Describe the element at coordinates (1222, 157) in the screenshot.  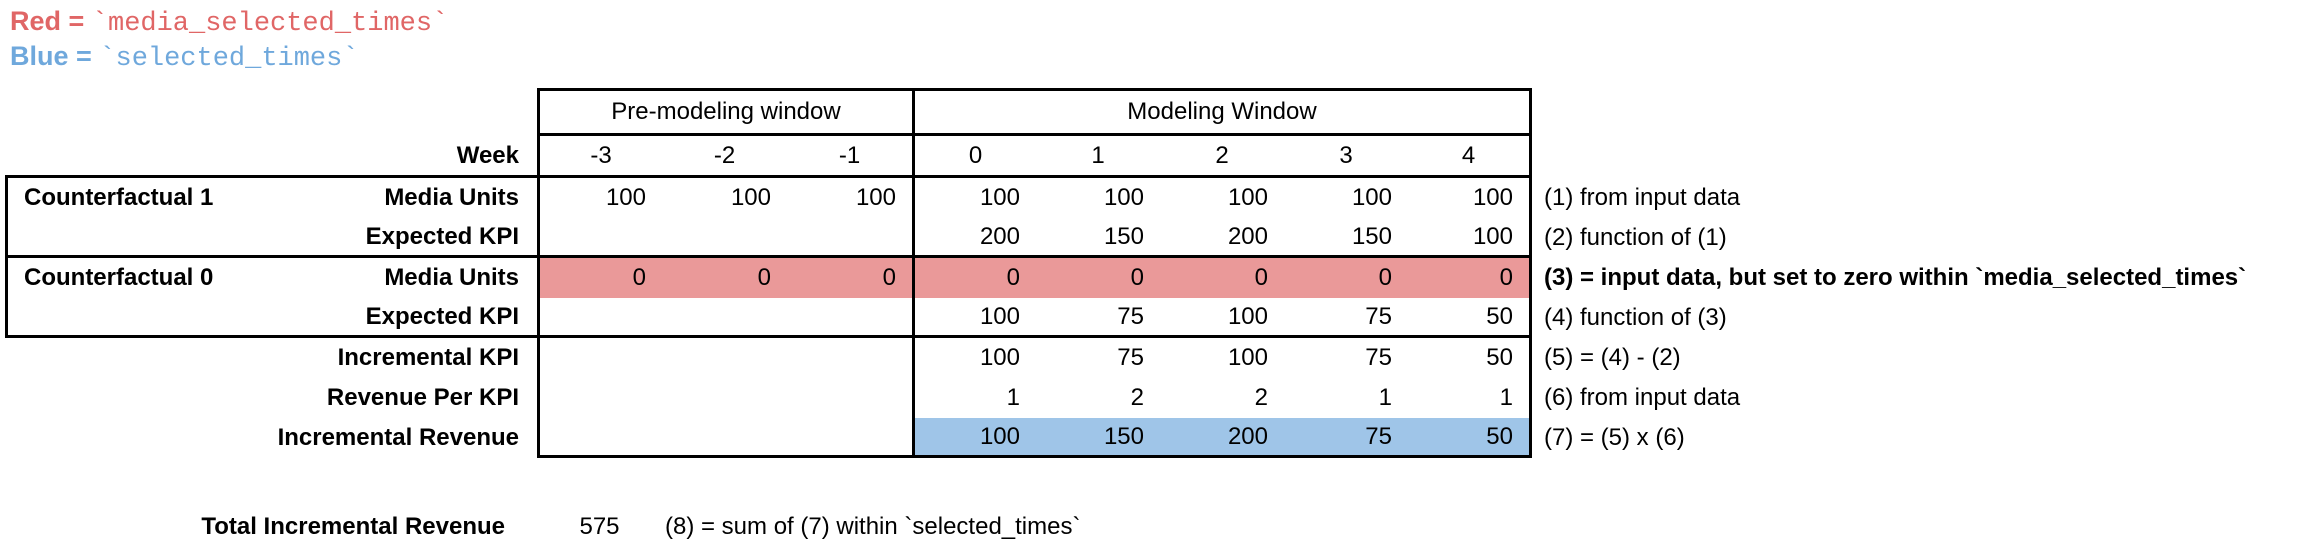
I see `week-cell: 2` at that location.